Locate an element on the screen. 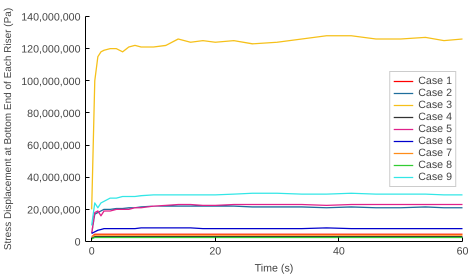  line-series is located at coordinates (276, 209).